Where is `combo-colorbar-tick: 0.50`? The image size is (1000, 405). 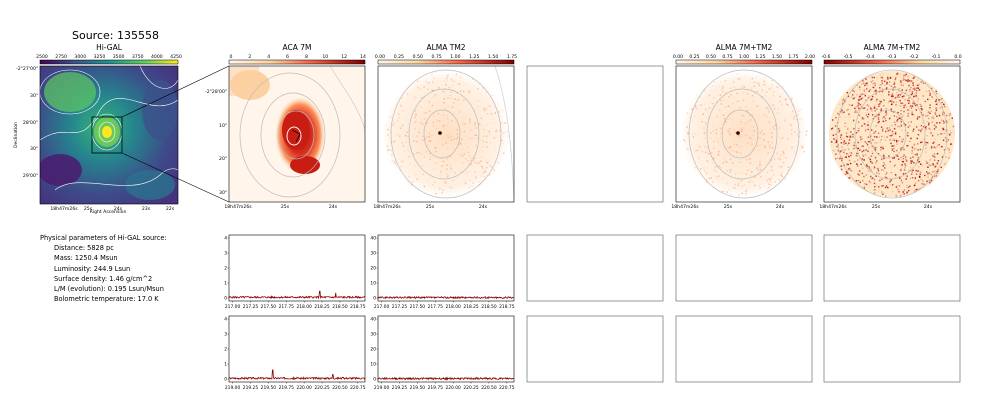
combo-colorbar-tick: 0.50 is located at coordinates (711, 57).